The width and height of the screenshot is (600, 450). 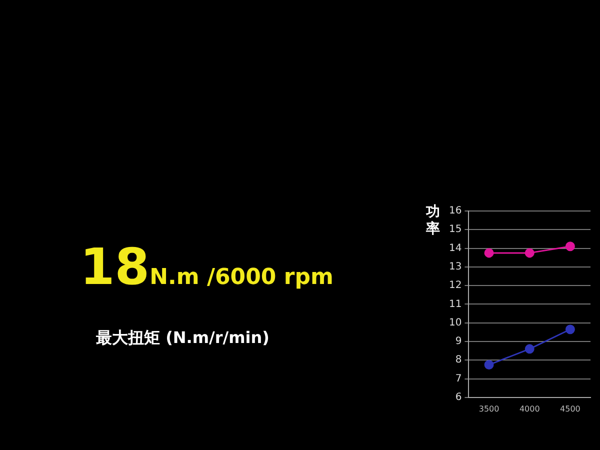 I want to click on x-tick-label: 3500, so click(x=489, y=409).